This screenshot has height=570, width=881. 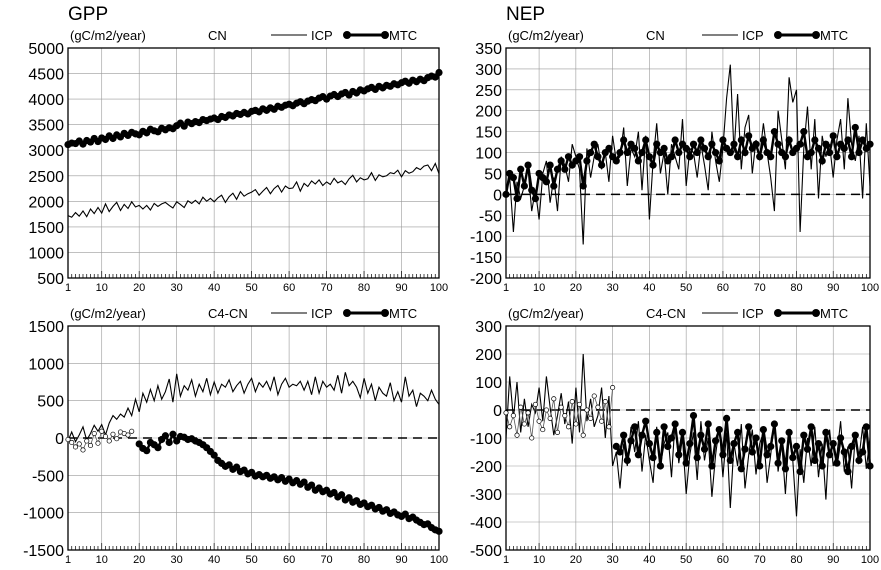 I want to click on y-tick-label: 1500, so click(x=46, y=327).